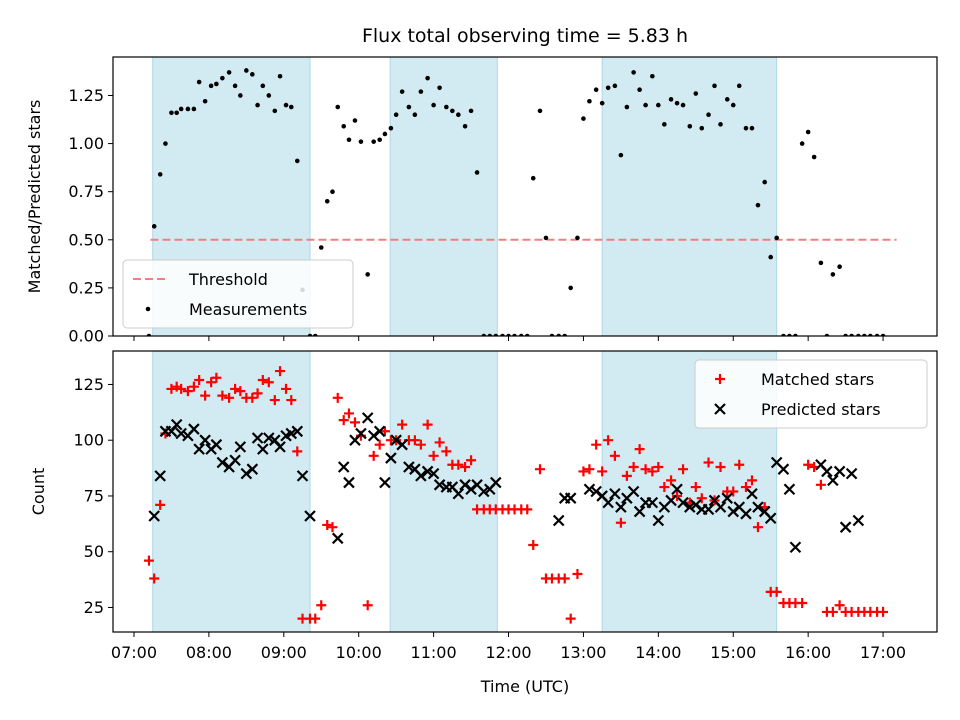 Image resolution: width=960 pixels, height=720 pixels. I want to click on x-tick-label: 08:00, so click(209, 652).